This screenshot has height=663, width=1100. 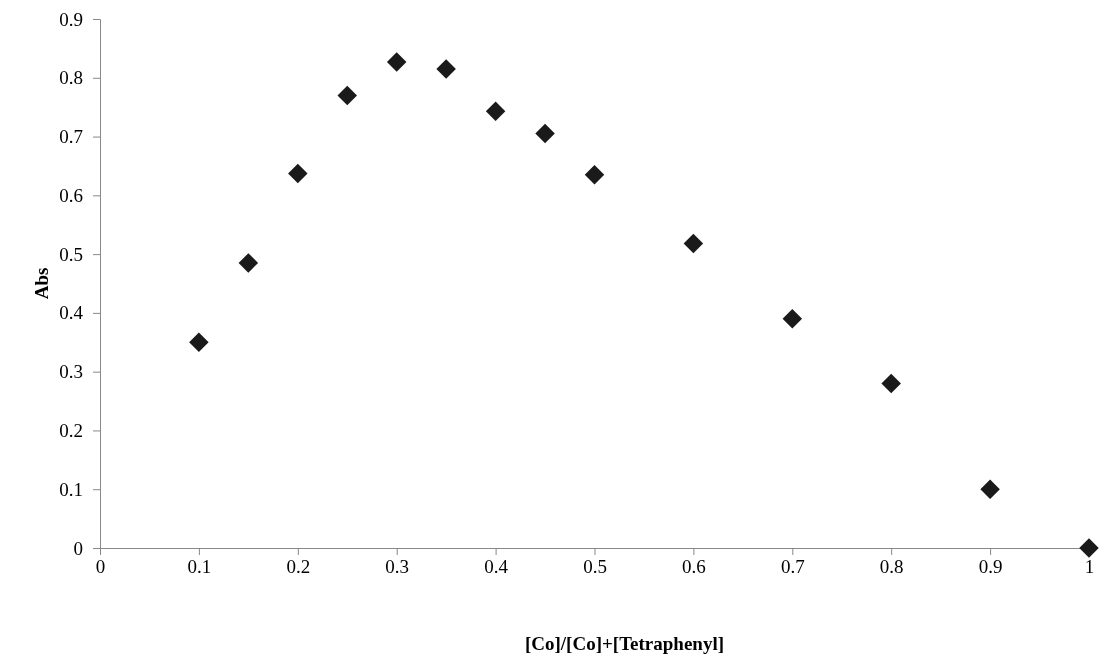 What do you see at coordinates (100, 567) in the screenshot?
I see `x-tick-label: 0` at bounding box center [100, 567].